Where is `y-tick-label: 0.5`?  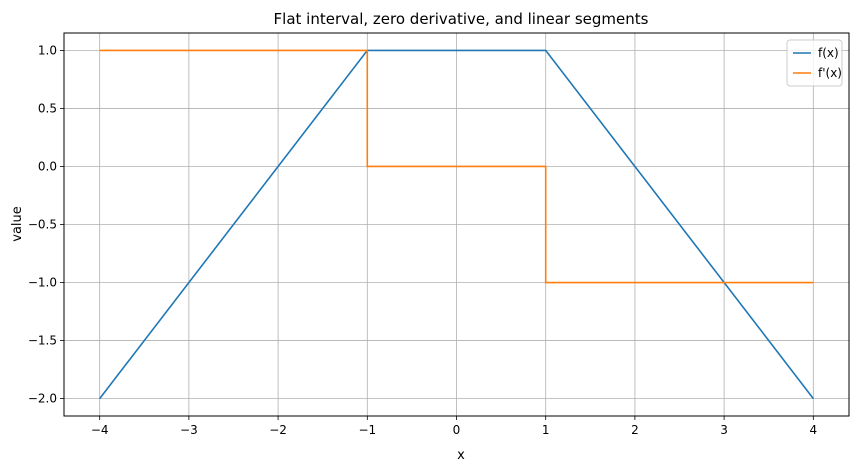
y-tick-label: 0.5 is located at coordinates (47, 108).